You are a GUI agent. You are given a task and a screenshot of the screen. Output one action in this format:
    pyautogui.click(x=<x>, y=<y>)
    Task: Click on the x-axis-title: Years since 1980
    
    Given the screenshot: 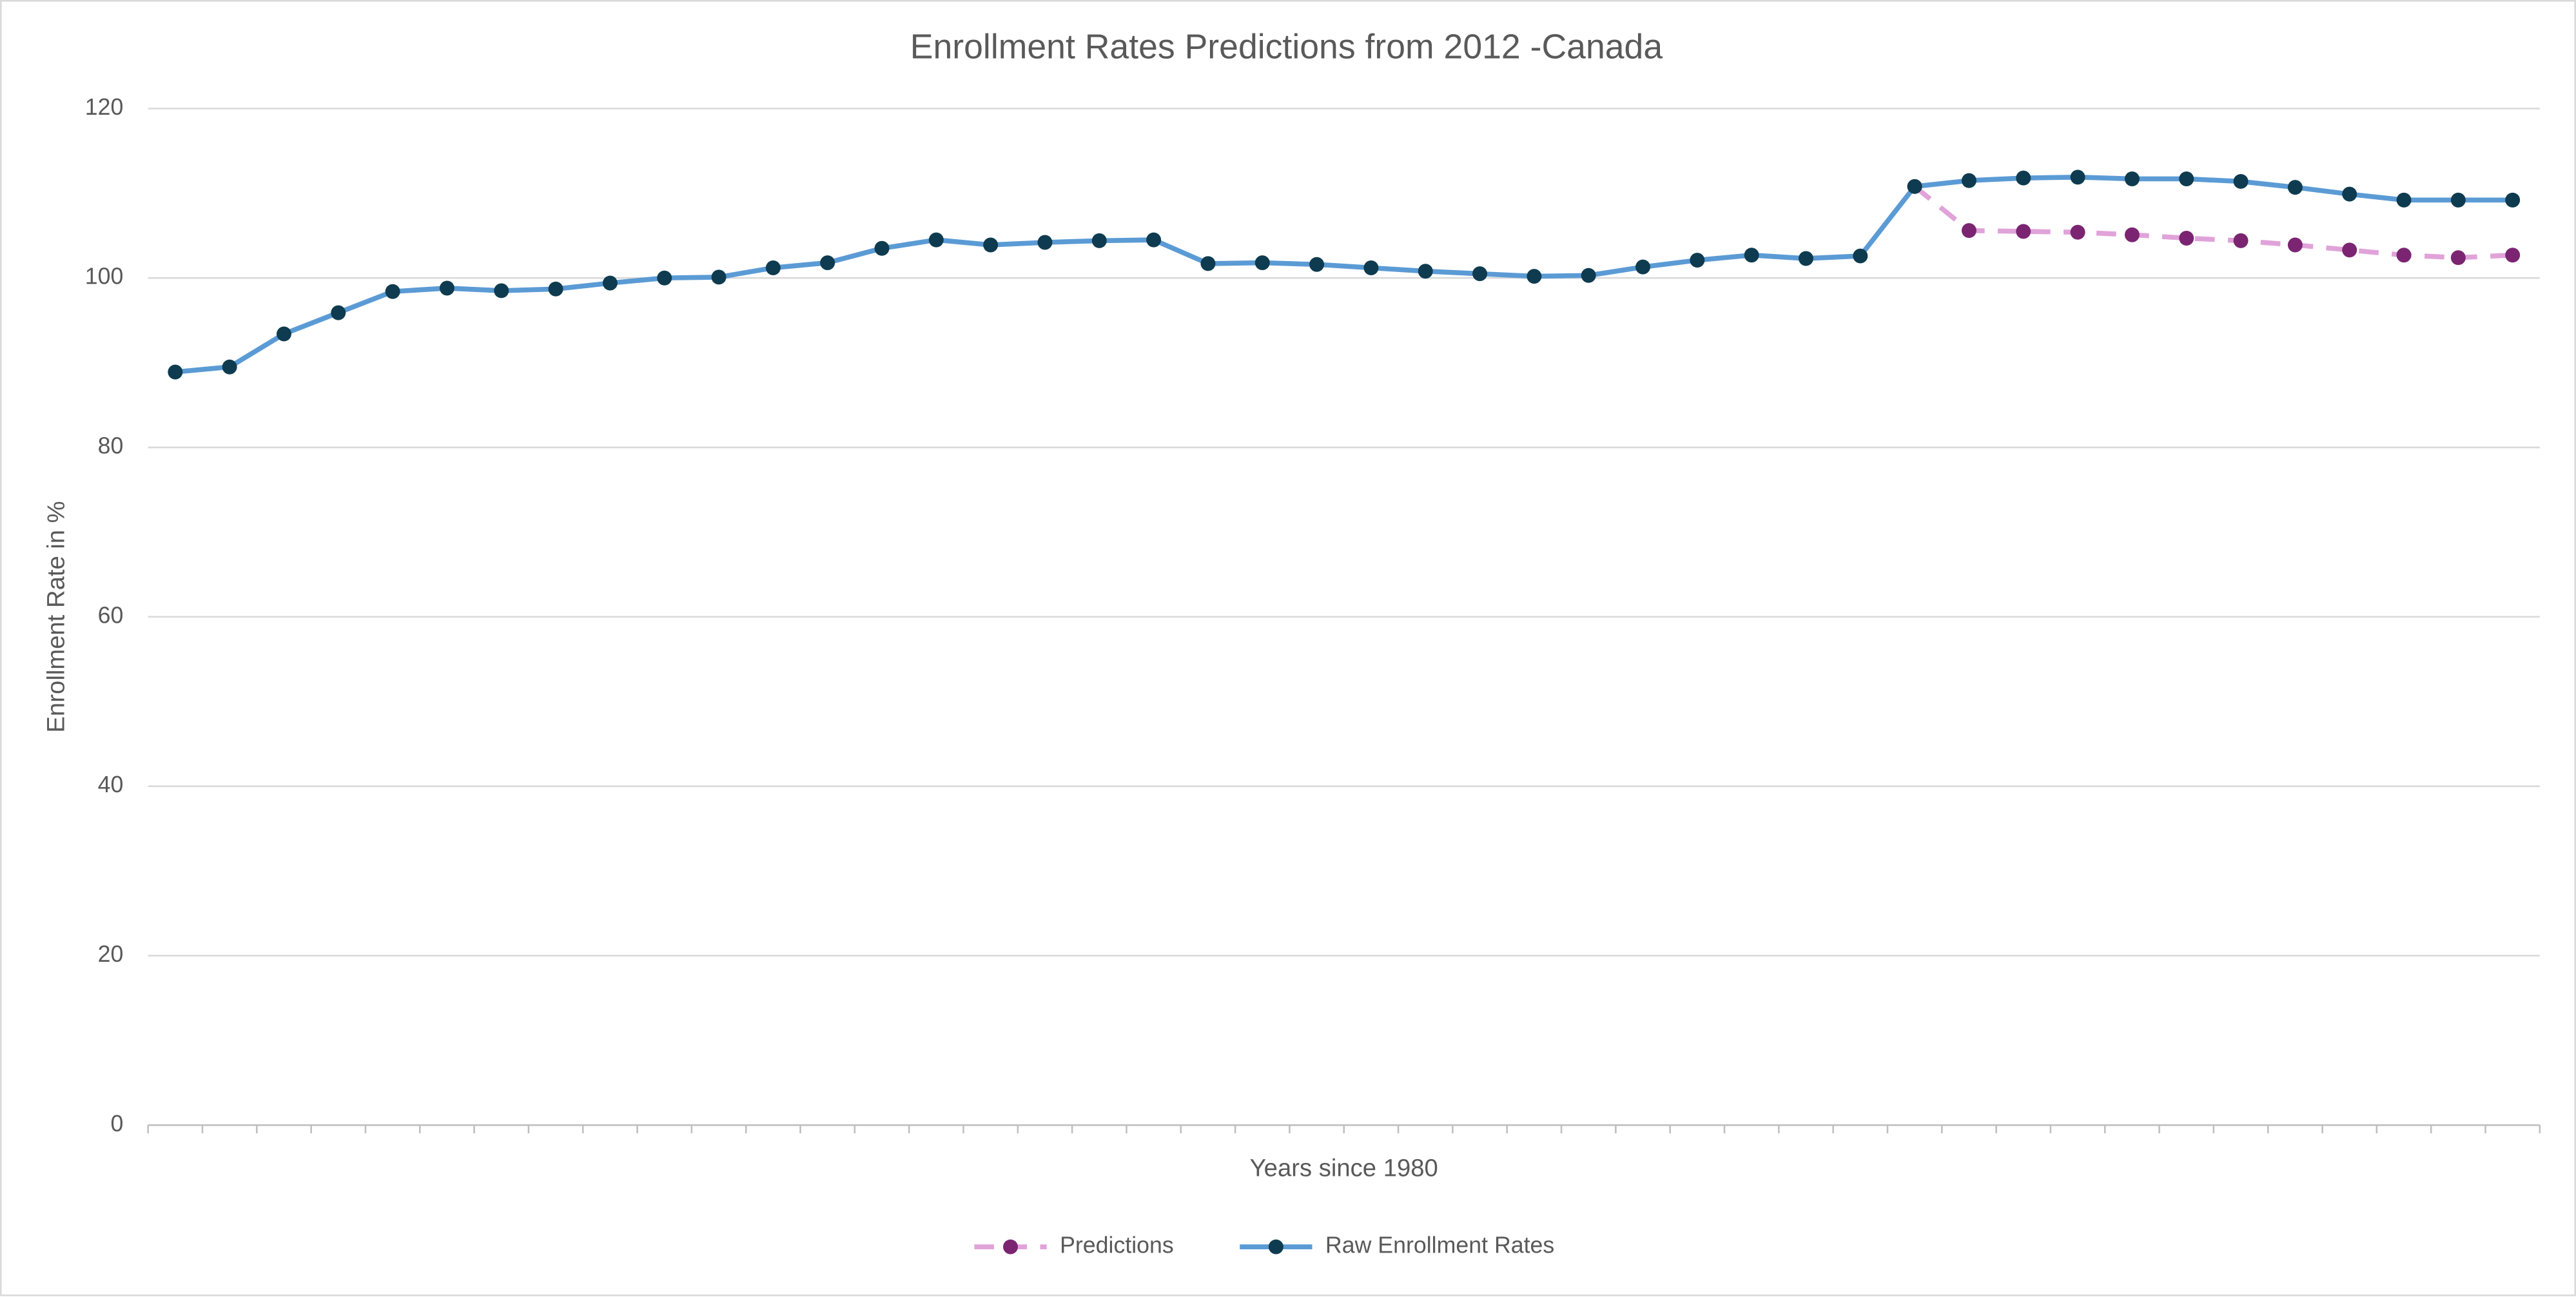 What is the action you would take?
    pyautogui.click(x=1344, y=1168)
    